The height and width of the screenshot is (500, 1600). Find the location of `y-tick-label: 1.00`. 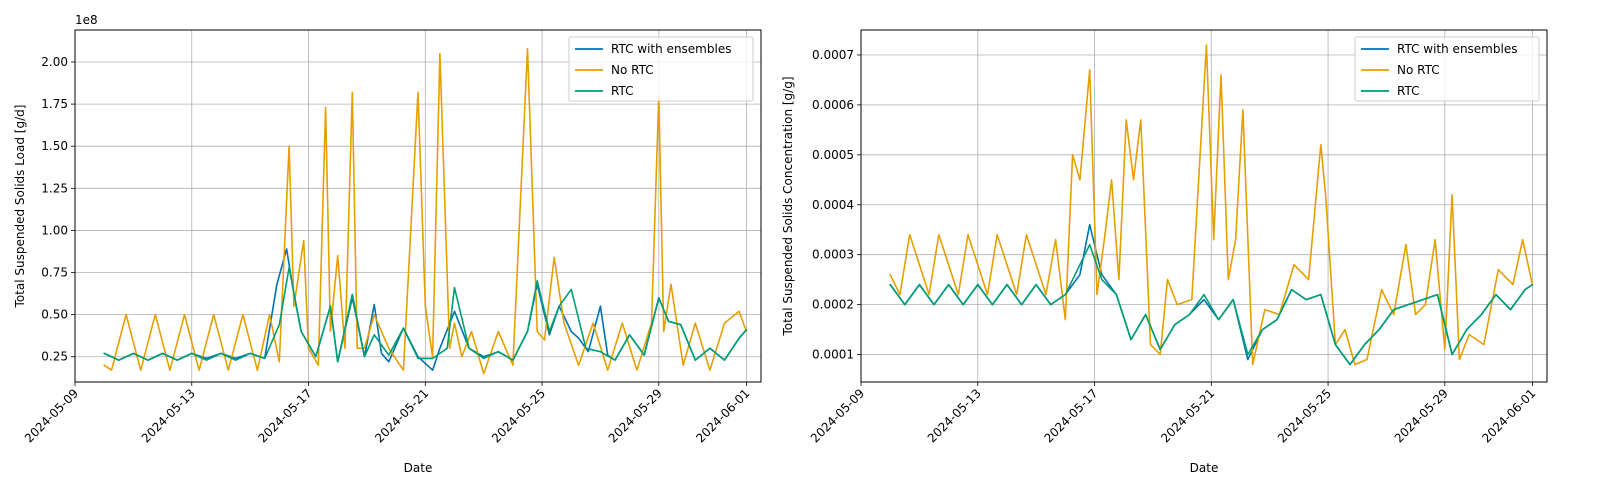

y-tick-label: 1.00 is located at coordinates (54, 230).